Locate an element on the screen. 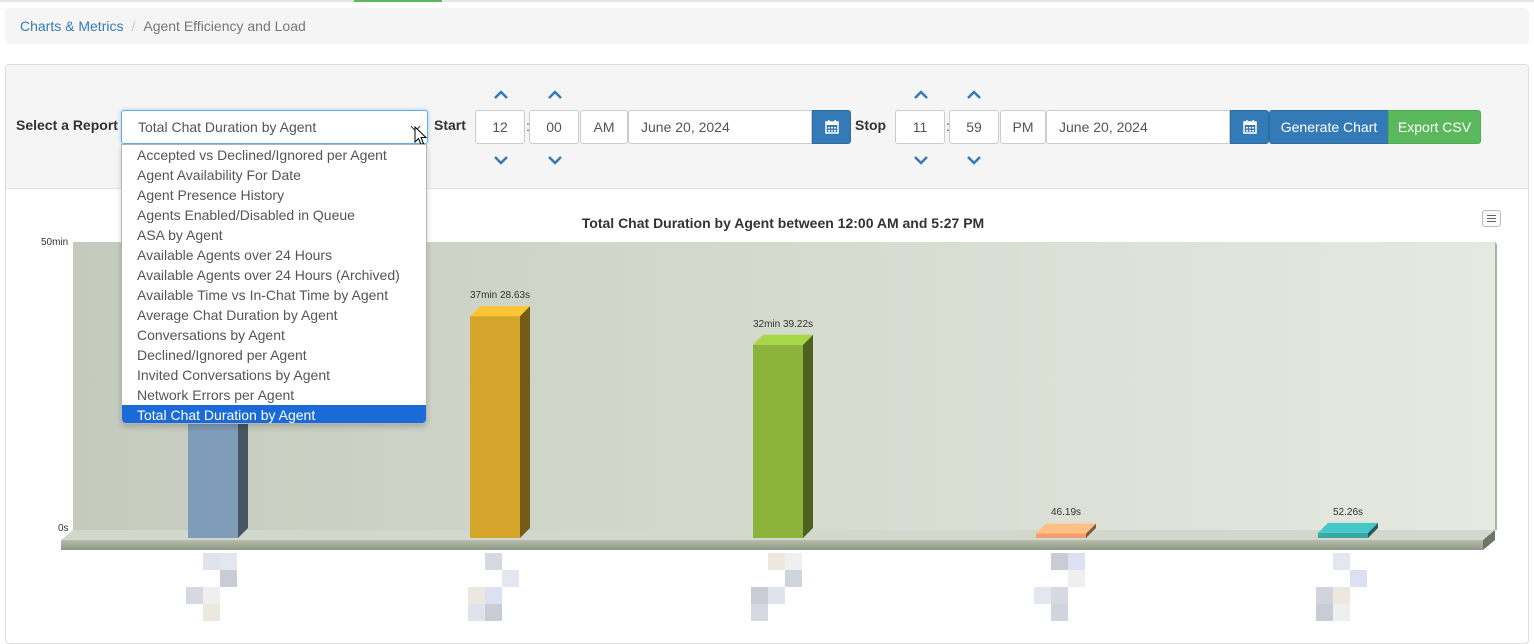 The image size is (1534, 644). start-time-colon: : is located at coordinates (528, 126).